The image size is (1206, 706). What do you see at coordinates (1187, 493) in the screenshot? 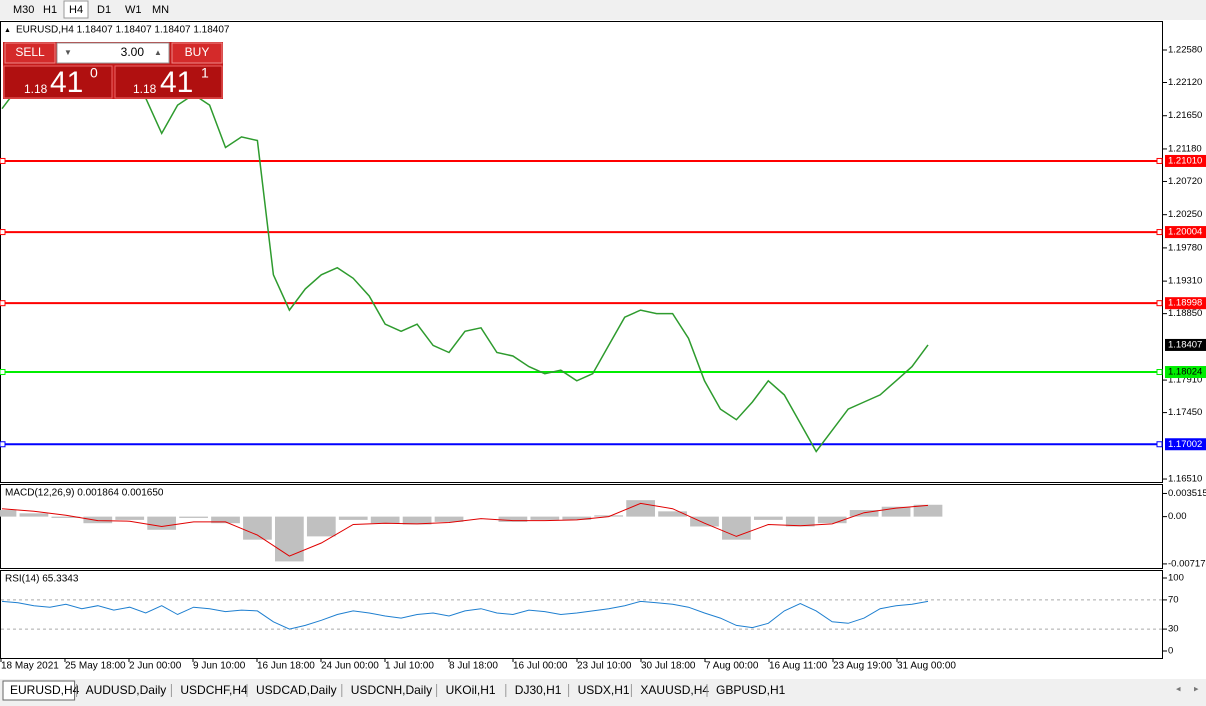
I see `y-tick-label: 0.003515` at bounding box center [1187, 493].